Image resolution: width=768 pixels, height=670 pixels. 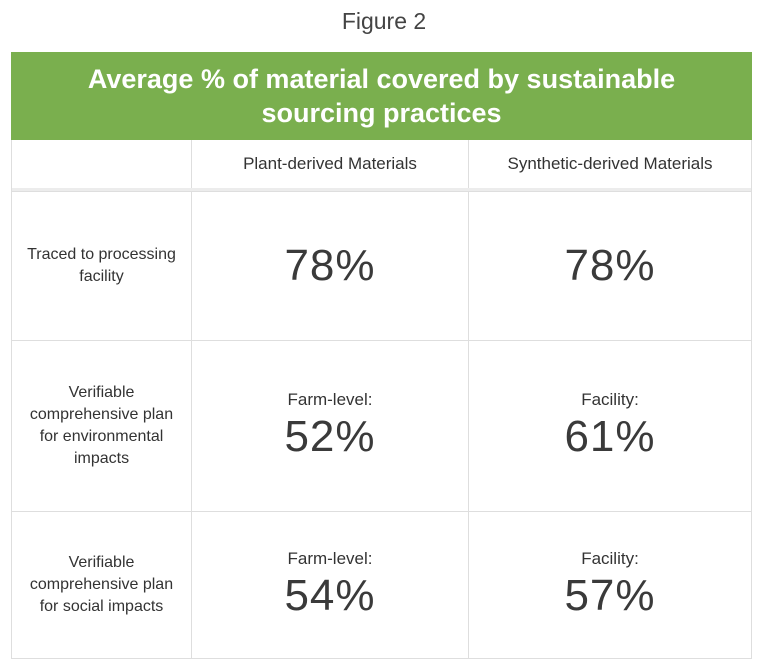 I want to click on row-label: Traced to processing facility, so click(x=101, y=265).